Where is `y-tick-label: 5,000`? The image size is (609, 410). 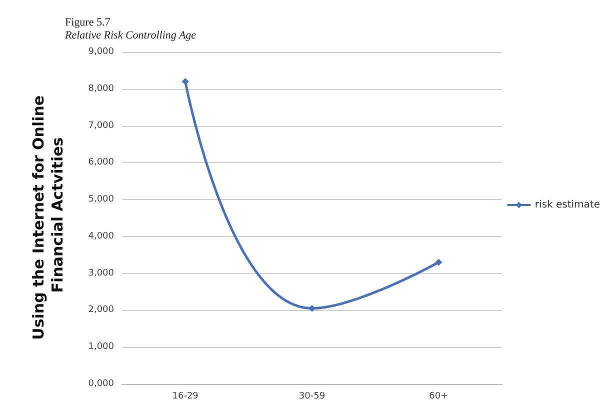 y-tick-label: 5,000 is located at coordinates (101, 199).